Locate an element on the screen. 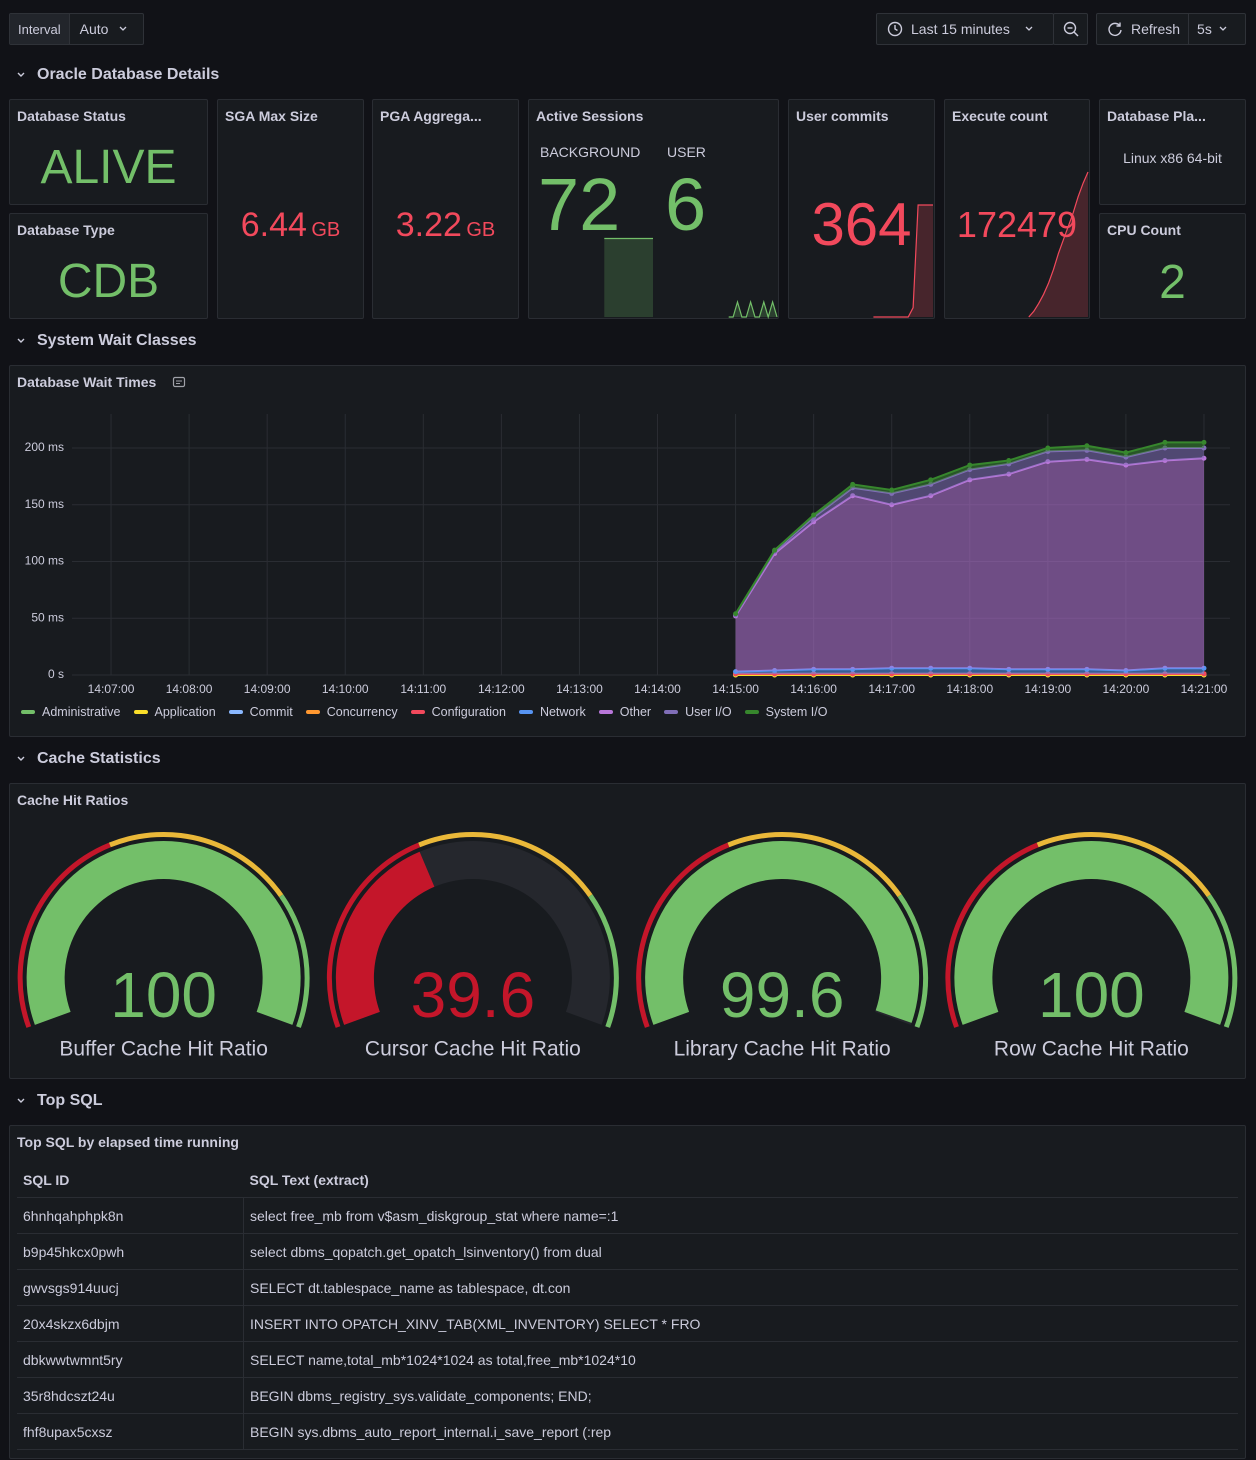  refresh-button: Refresh is located at coordinates (1143, 29).